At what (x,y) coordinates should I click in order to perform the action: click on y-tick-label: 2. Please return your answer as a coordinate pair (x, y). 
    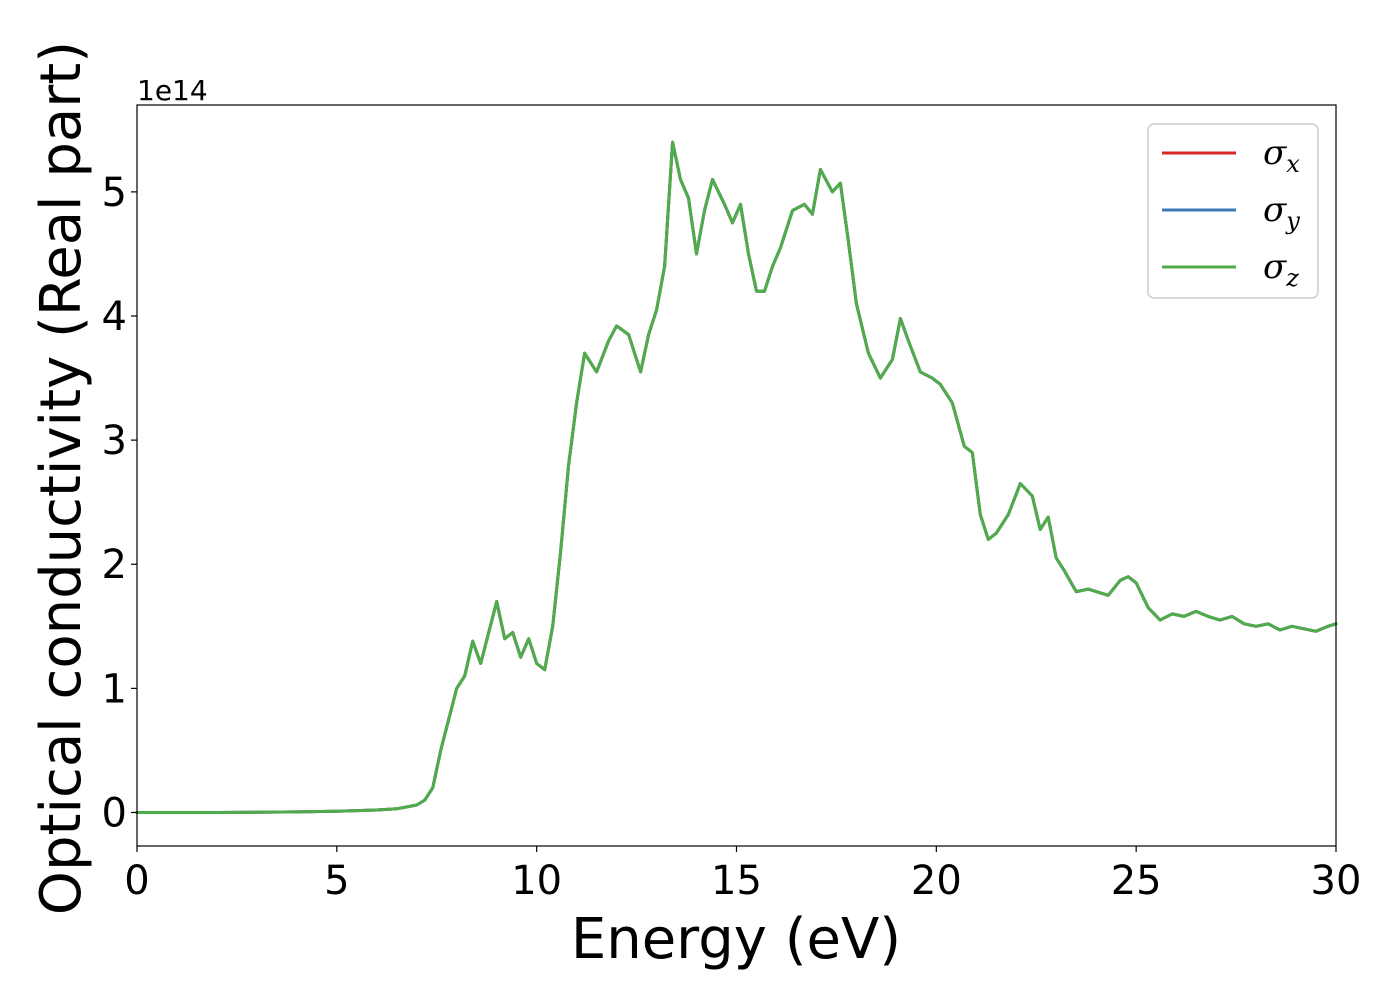
    Looking at the image, I should click on (114, 565).